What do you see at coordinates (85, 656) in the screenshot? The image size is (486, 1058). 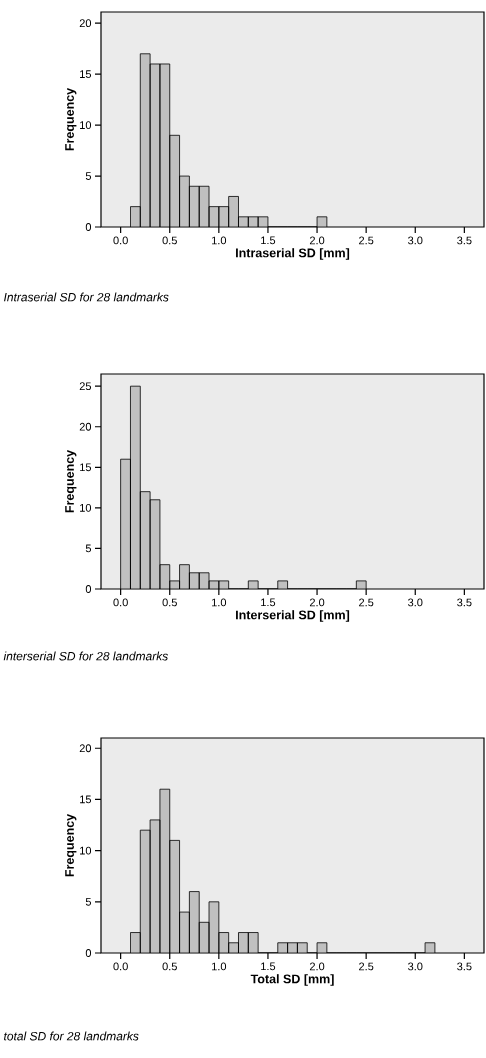 I see `text: interserial SD for 28 landmarks` at bounding box center [85, 656].